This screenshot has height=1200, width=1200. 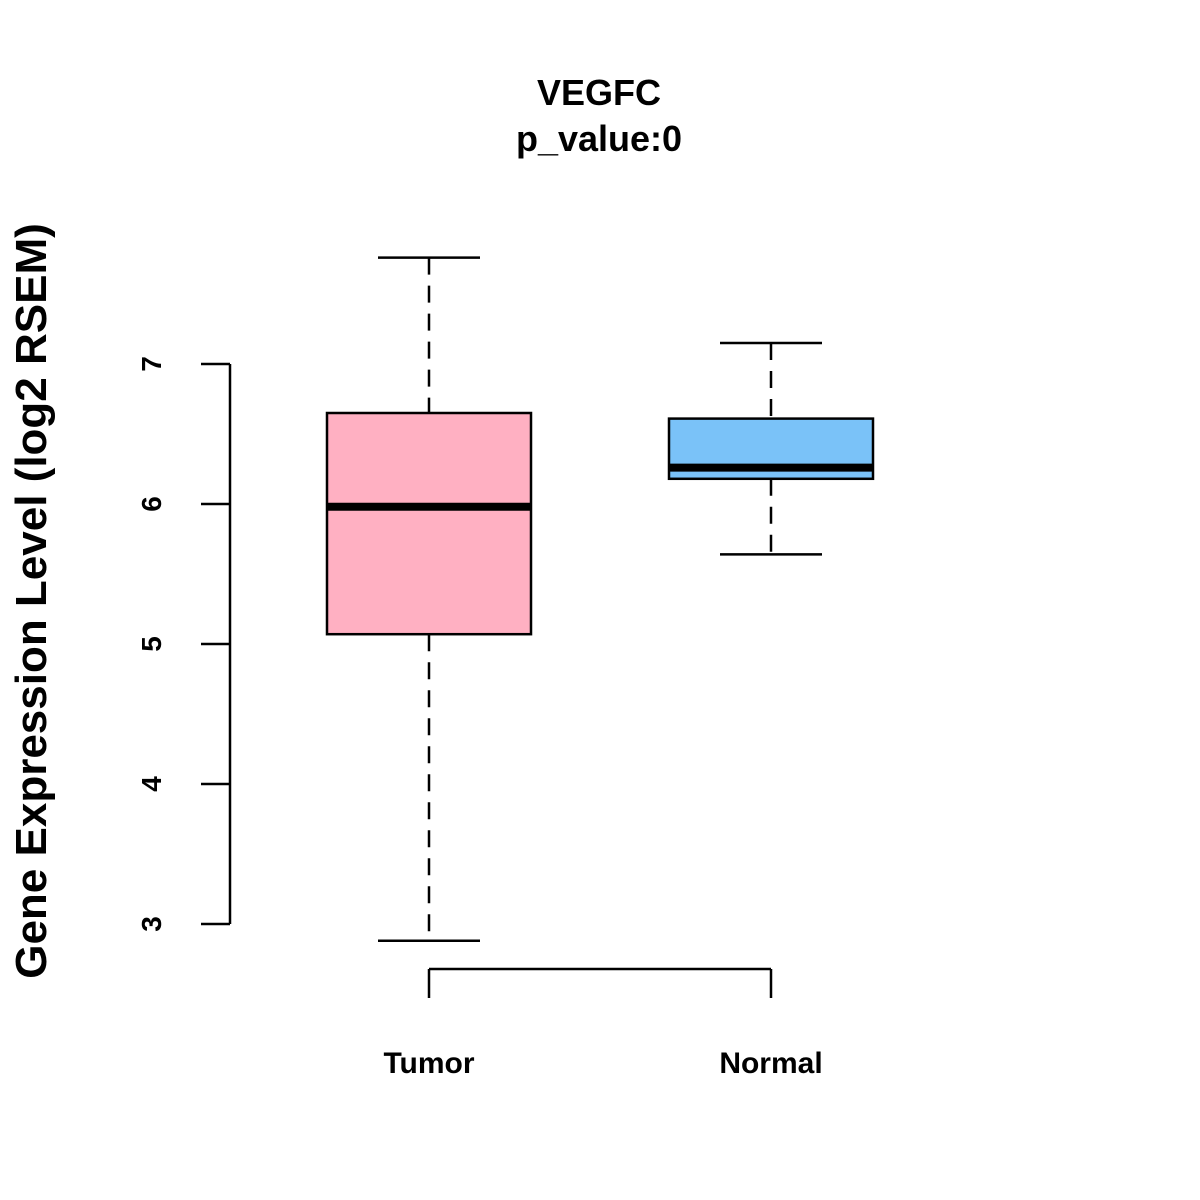 What do you see at coordinates (151, 364) in the screenshot?
I see `y-tick-label-7: 7` at bounding box center [151, 364].